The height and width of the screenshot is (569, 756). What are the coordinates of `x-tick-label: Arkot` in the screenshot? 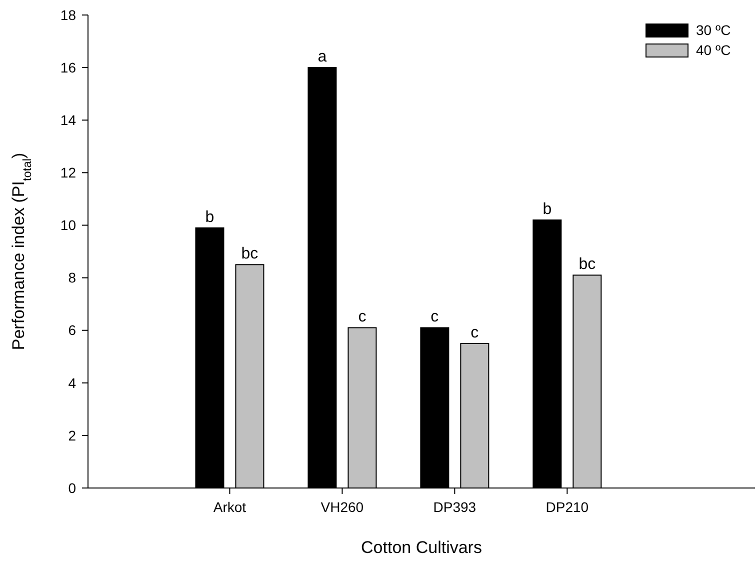 It's located at (229, 507).